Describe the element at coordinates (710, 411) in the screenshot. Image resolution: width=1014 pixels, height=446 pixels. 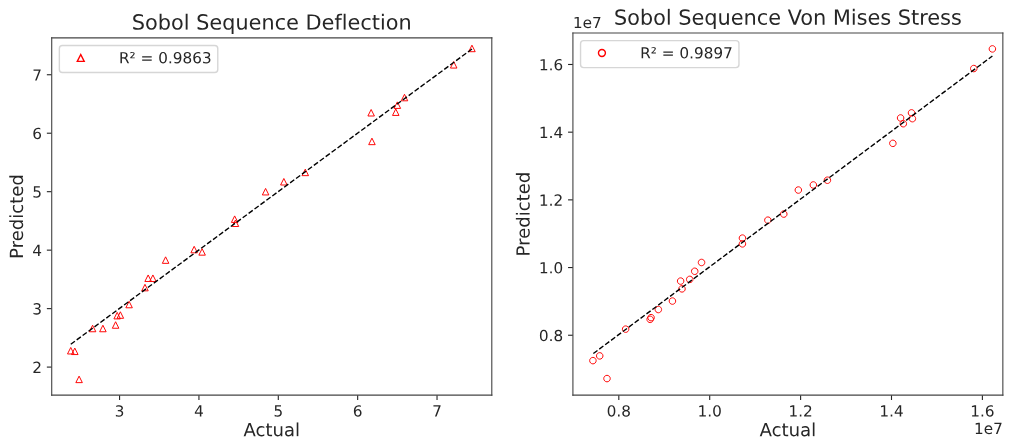
I see `x-tick-label: 1.0` at that location.